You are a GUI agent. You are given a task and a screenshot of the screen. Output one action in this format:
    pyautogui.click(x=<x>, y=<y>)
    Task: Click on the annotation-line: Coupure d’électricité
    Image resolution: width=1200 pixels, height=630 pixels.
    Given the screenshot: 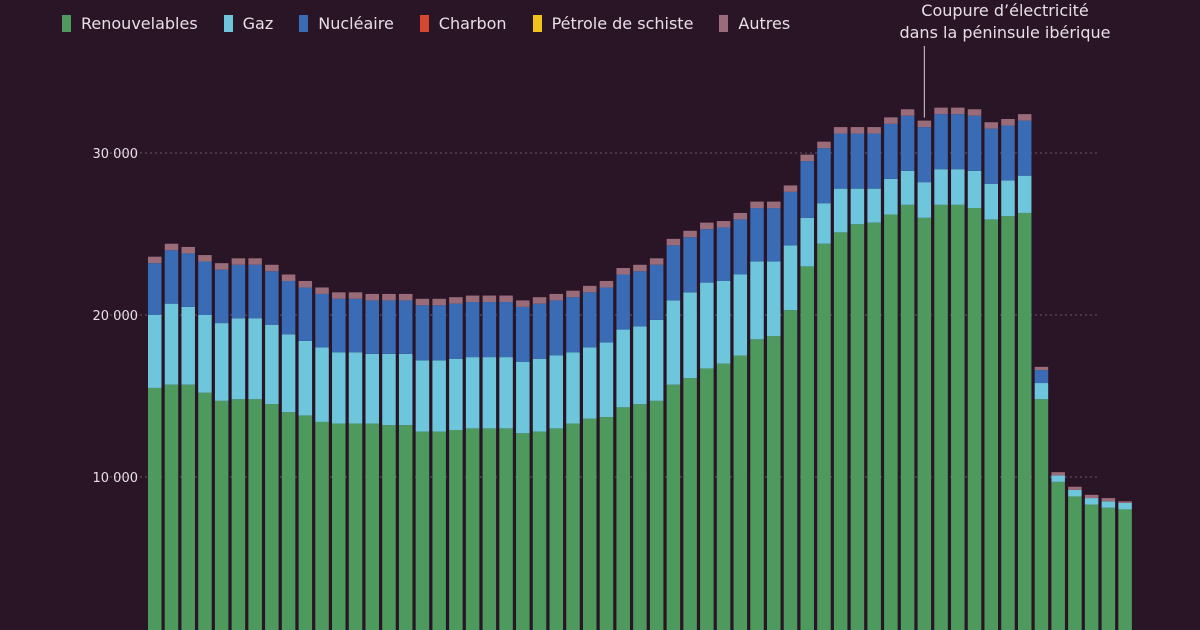 What is the action you would take?
    pyautogui.click(x=1005, y=10)
    